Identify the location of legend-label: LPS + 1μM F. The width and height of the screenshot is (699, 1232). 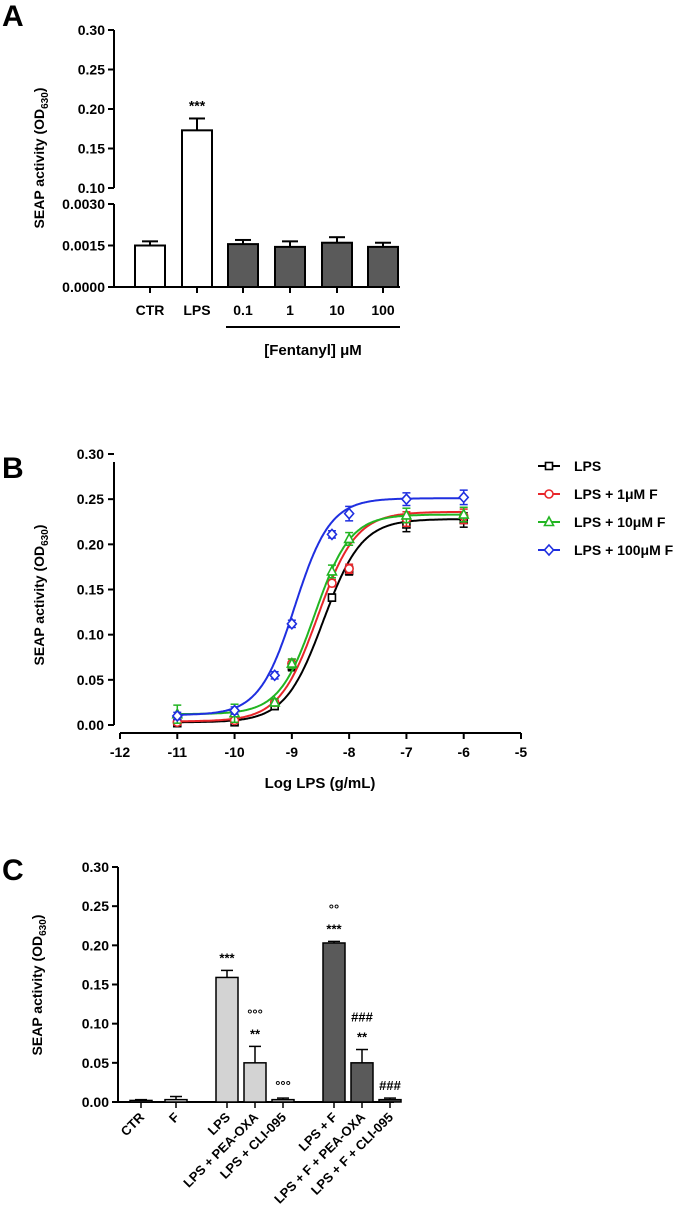
(616, 494).